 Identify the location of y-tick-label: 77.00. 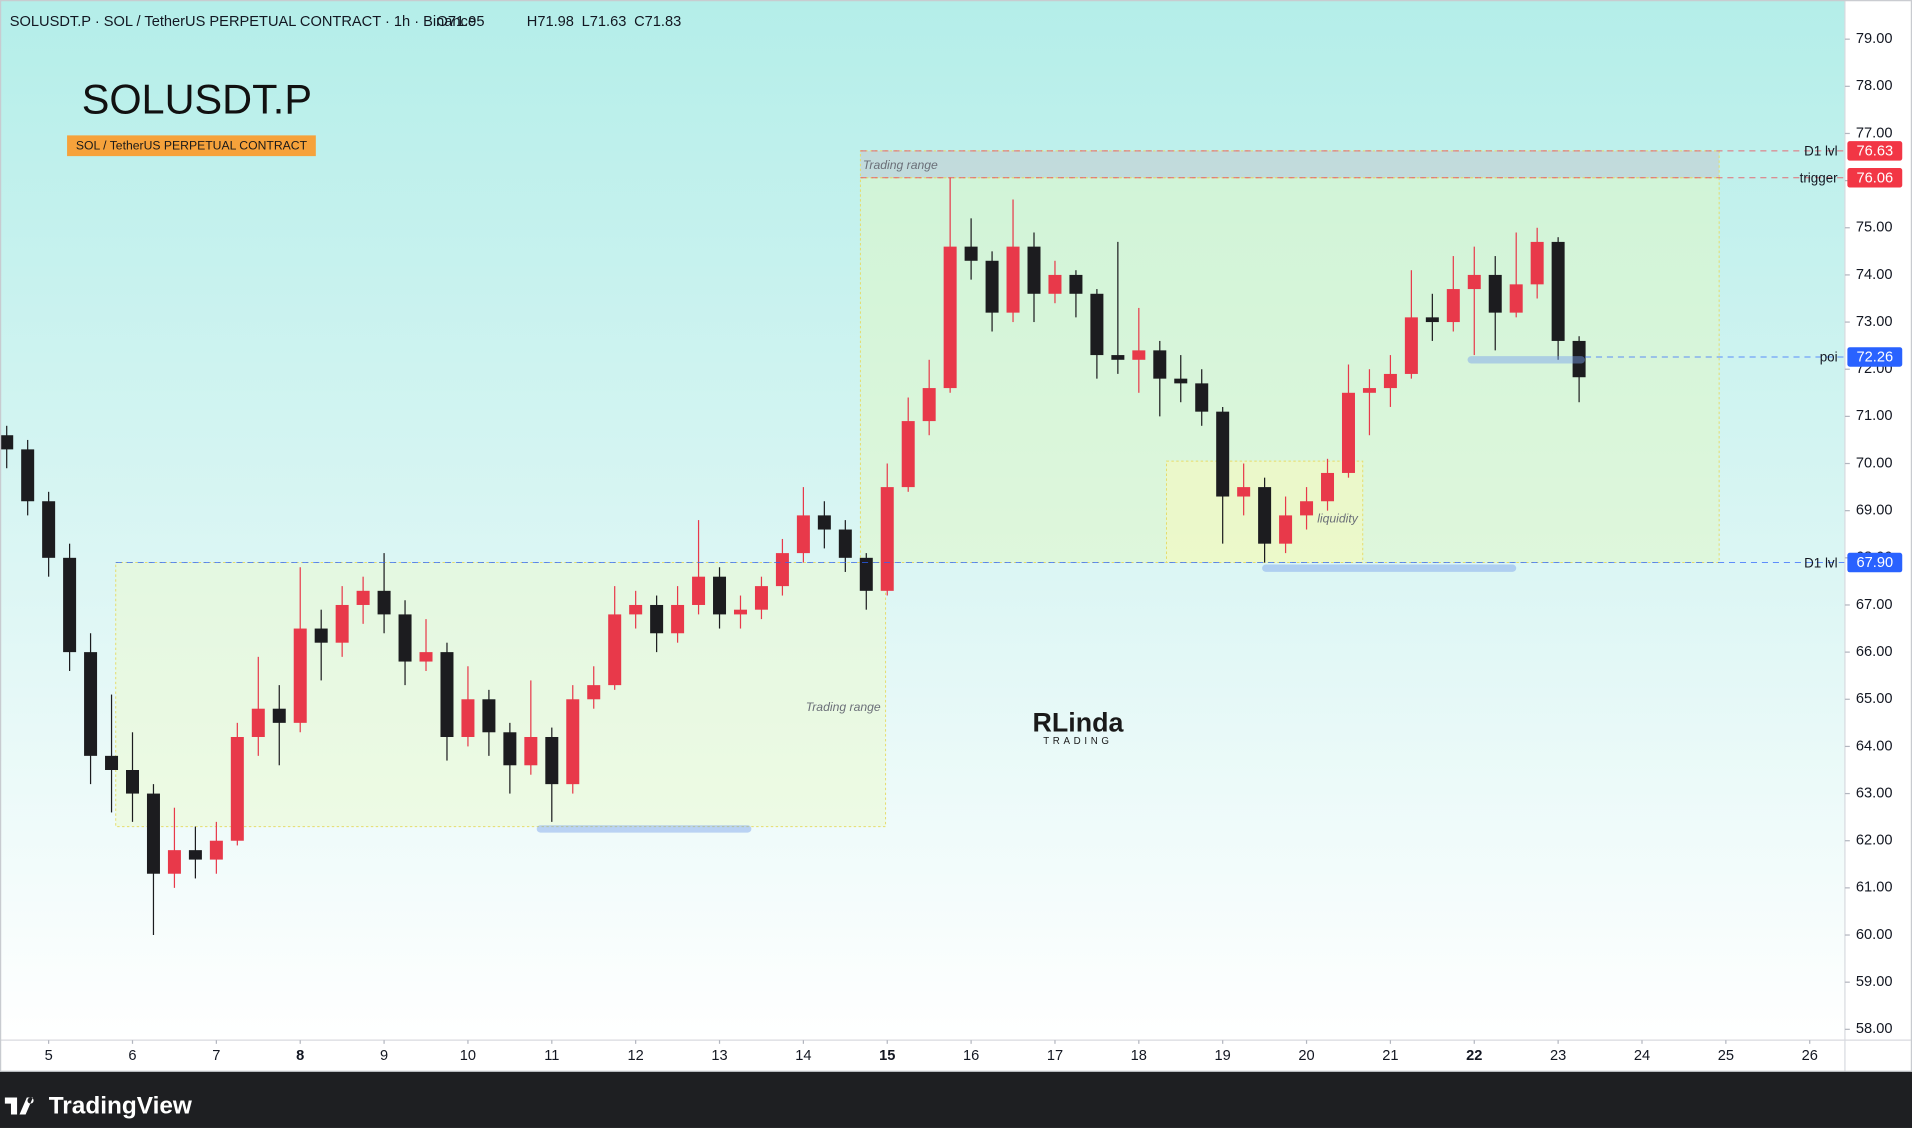
(1874, 133).